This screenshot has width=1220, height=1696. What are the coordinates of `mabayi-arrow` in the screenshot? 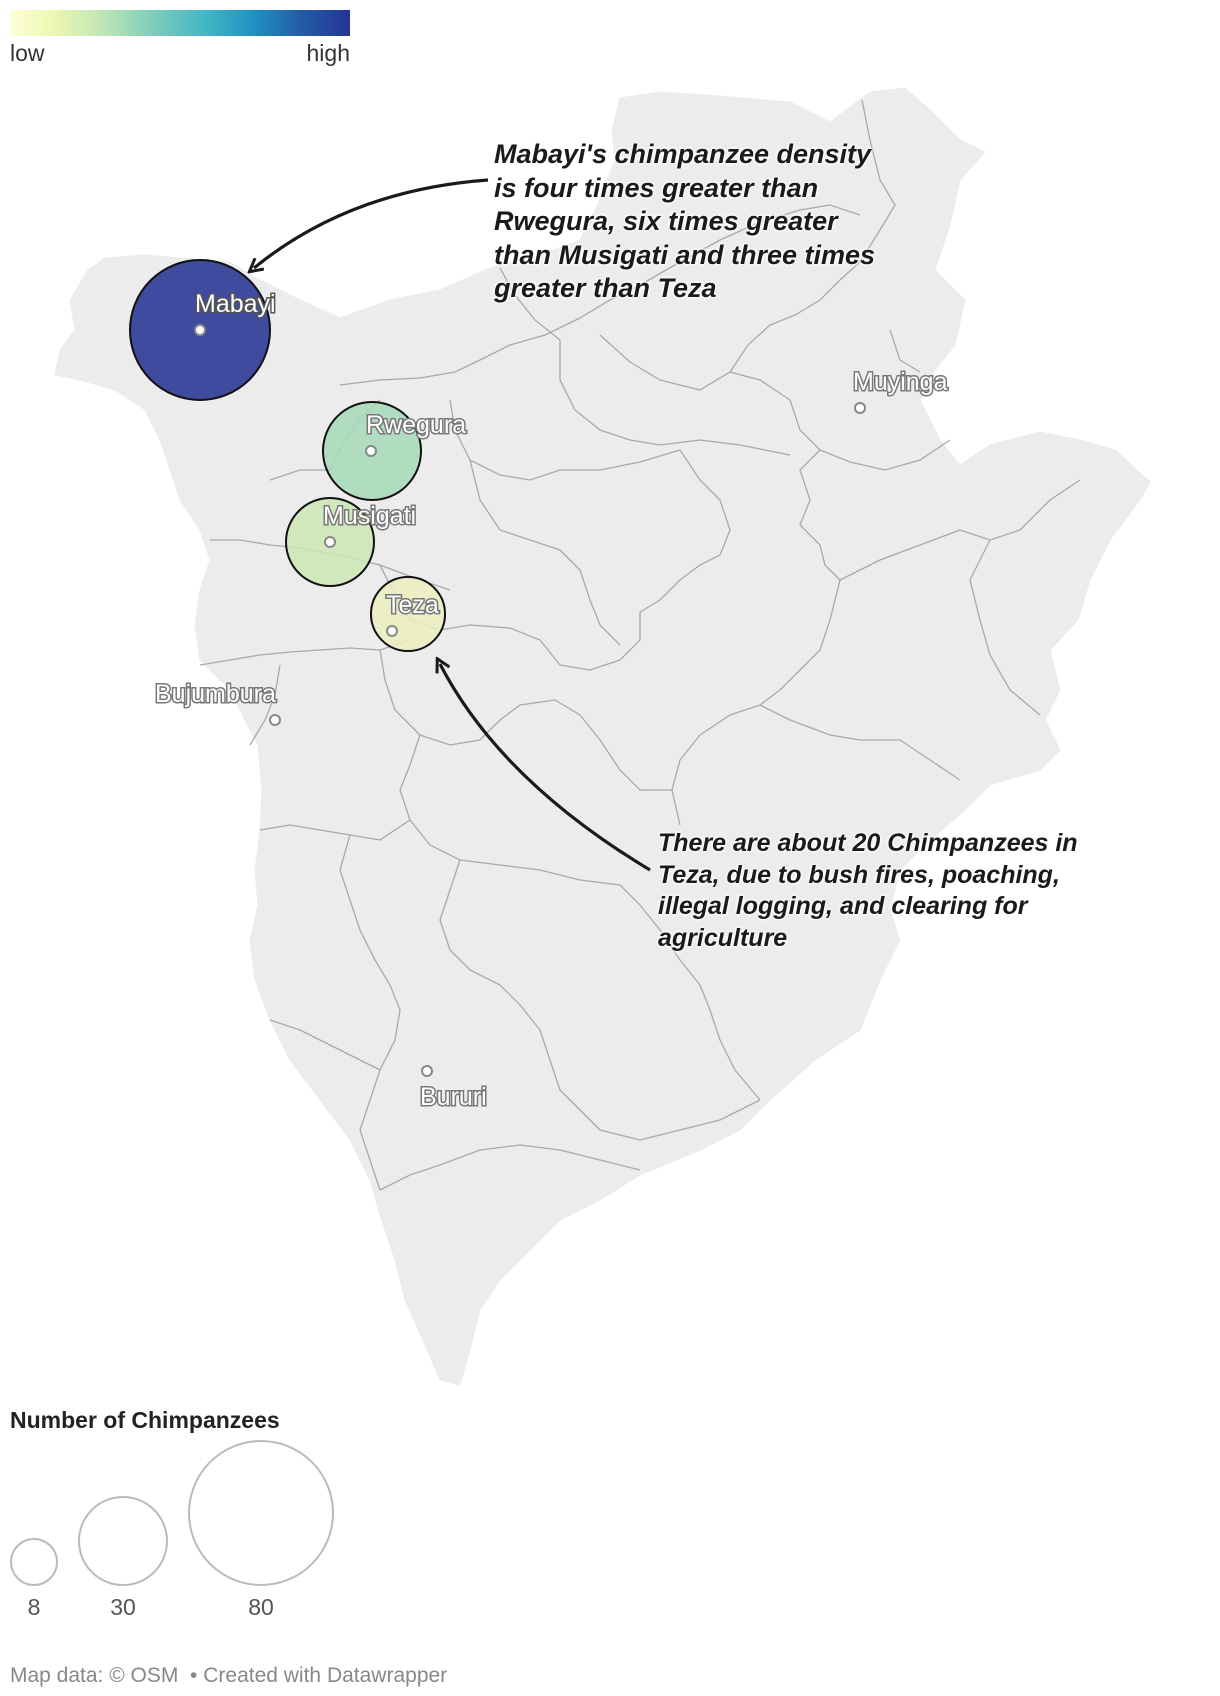 It's located at (371, 223).